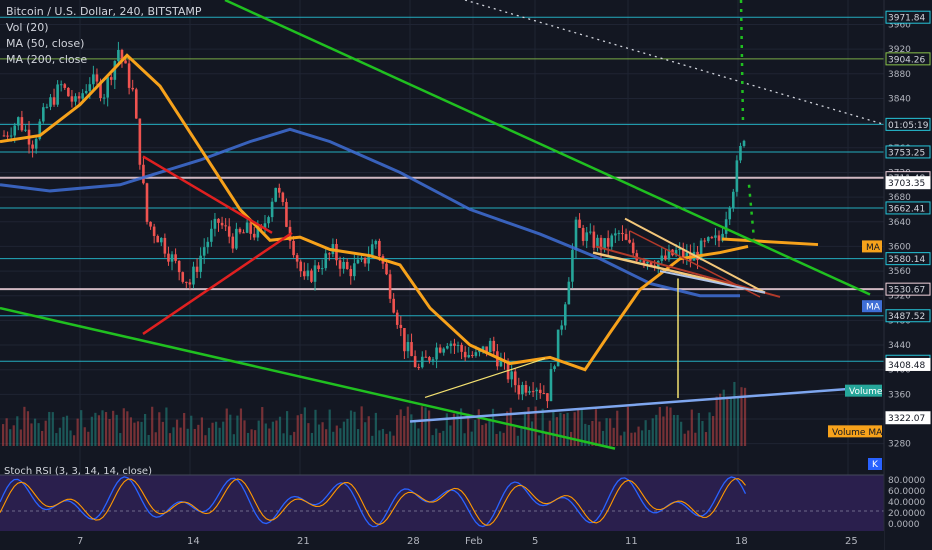  What do you see at coordinates (373, 502) in the screenshot?
I see `stoch-k-line` at bounding box center [373, 502].